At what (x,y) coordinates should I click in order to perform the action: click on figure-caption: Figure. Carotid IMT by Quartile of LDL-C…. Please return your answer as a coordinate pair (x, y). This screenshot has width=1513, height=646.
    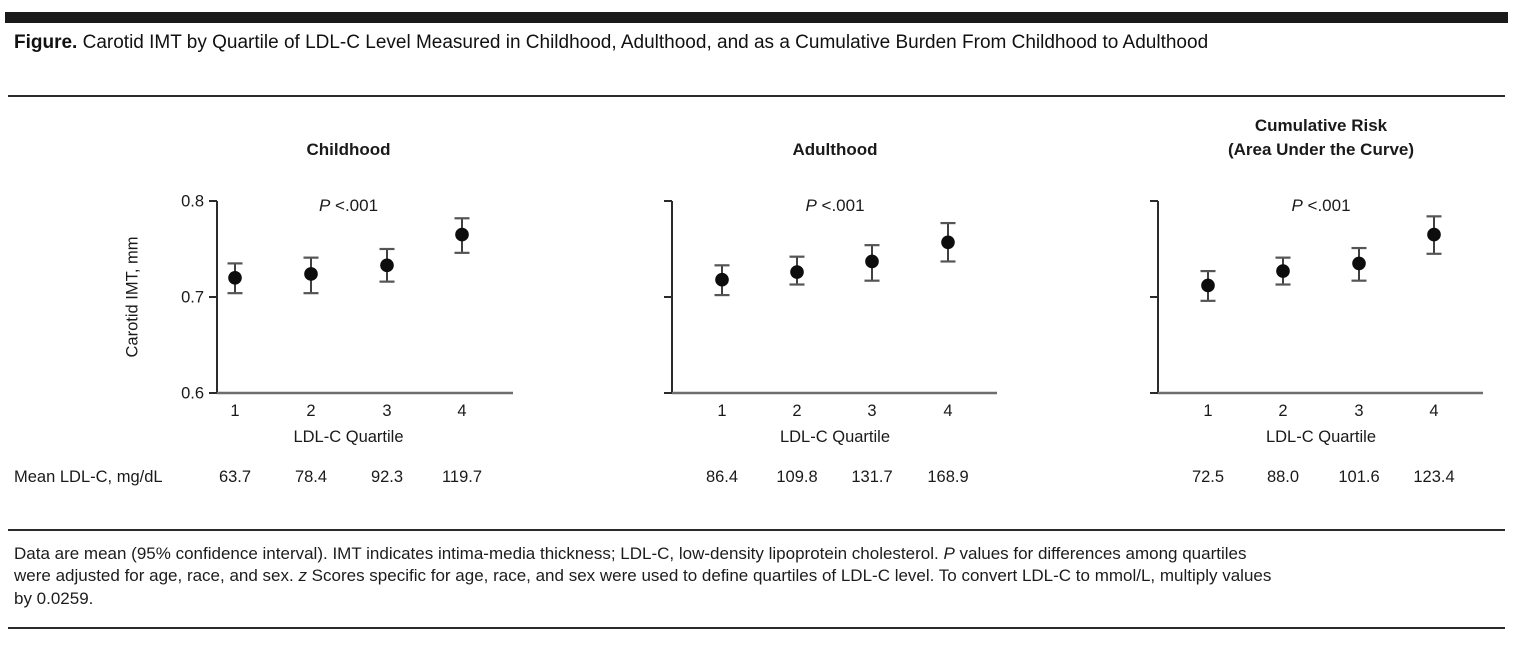
    Looking at the image, I should click on (611, 42).